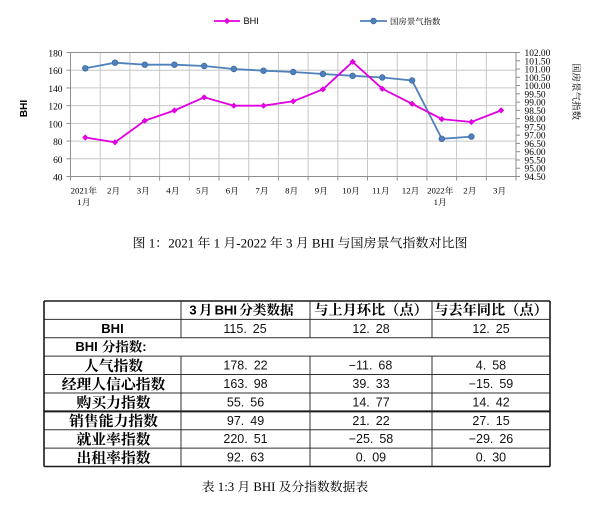 The height and width of the screenshot is (508, 600). I want to click on svg-text: 0. 30, so click(491, 458).